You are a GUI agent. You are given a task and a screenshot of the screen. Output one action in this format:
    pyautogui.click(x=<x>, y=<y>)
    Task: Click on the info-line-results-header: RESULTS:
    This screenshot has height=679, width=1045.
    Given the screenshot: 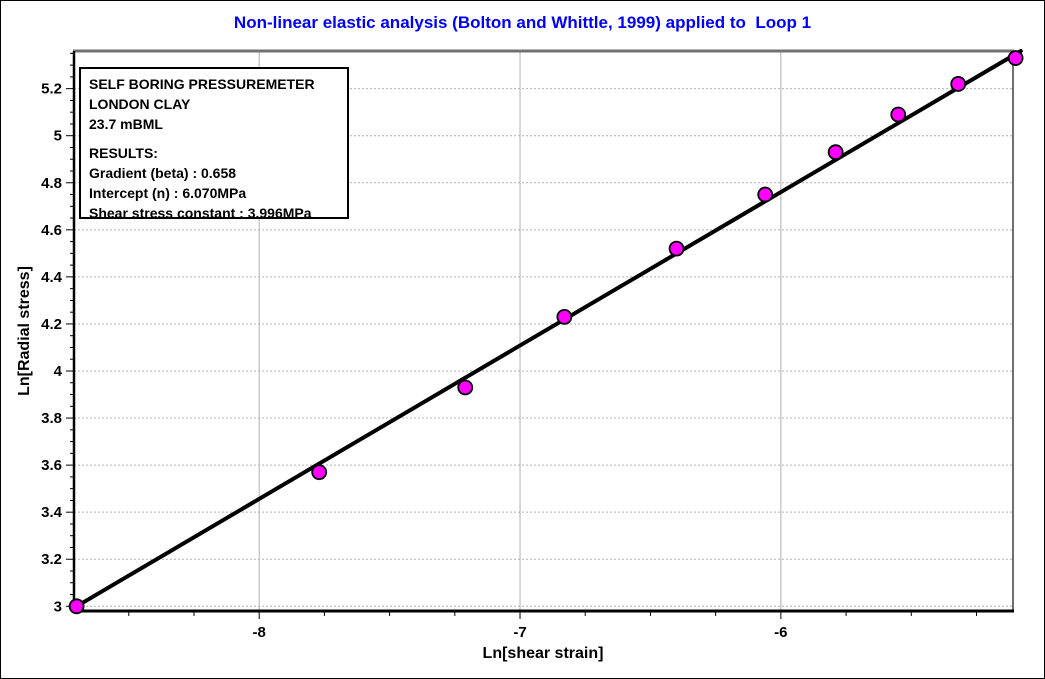 What is the action you would take?
    pyautogui.click(x=123, y=153)
    